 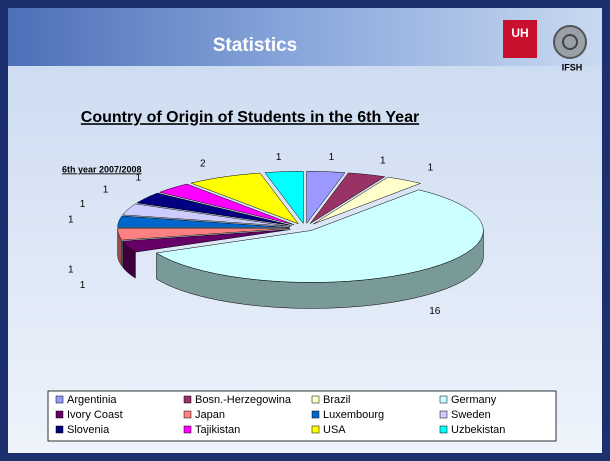 I want to click on legend-label: Germany, so click(x=474, y=400).